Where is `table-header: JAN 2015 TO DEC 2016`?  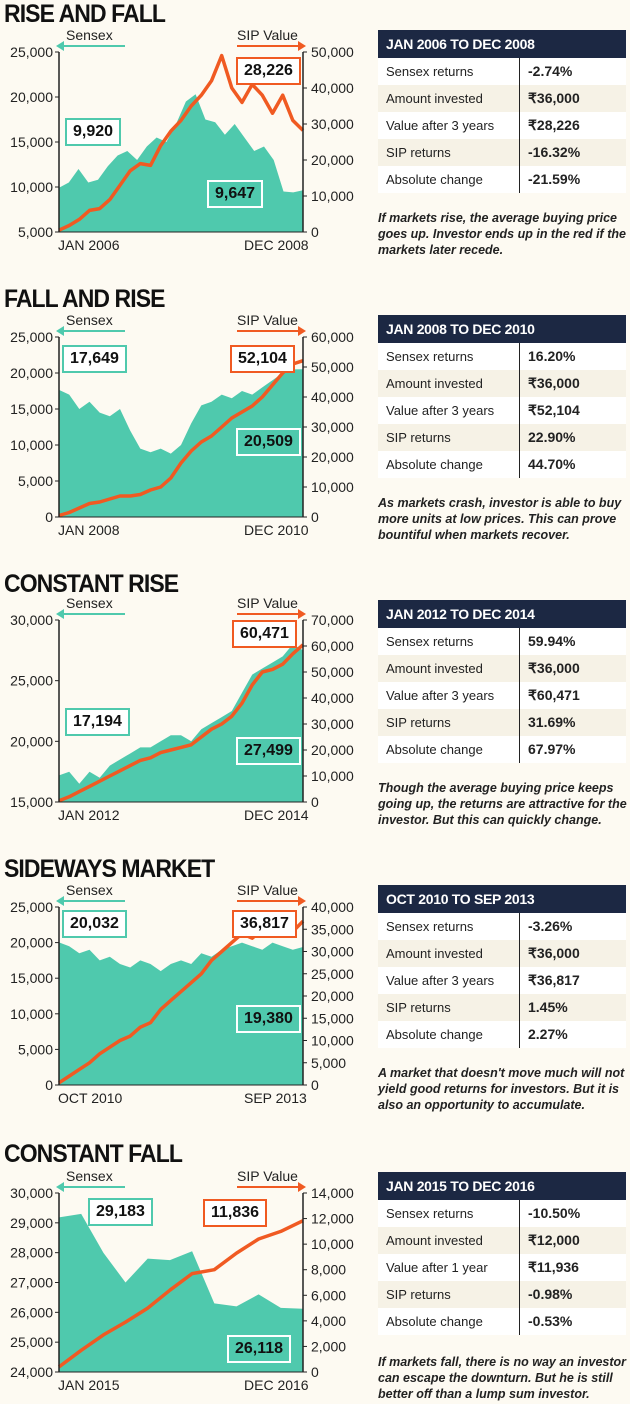 table-header: JAN 2015 TO DEC 2016 is located at coordinates (502, 1186).